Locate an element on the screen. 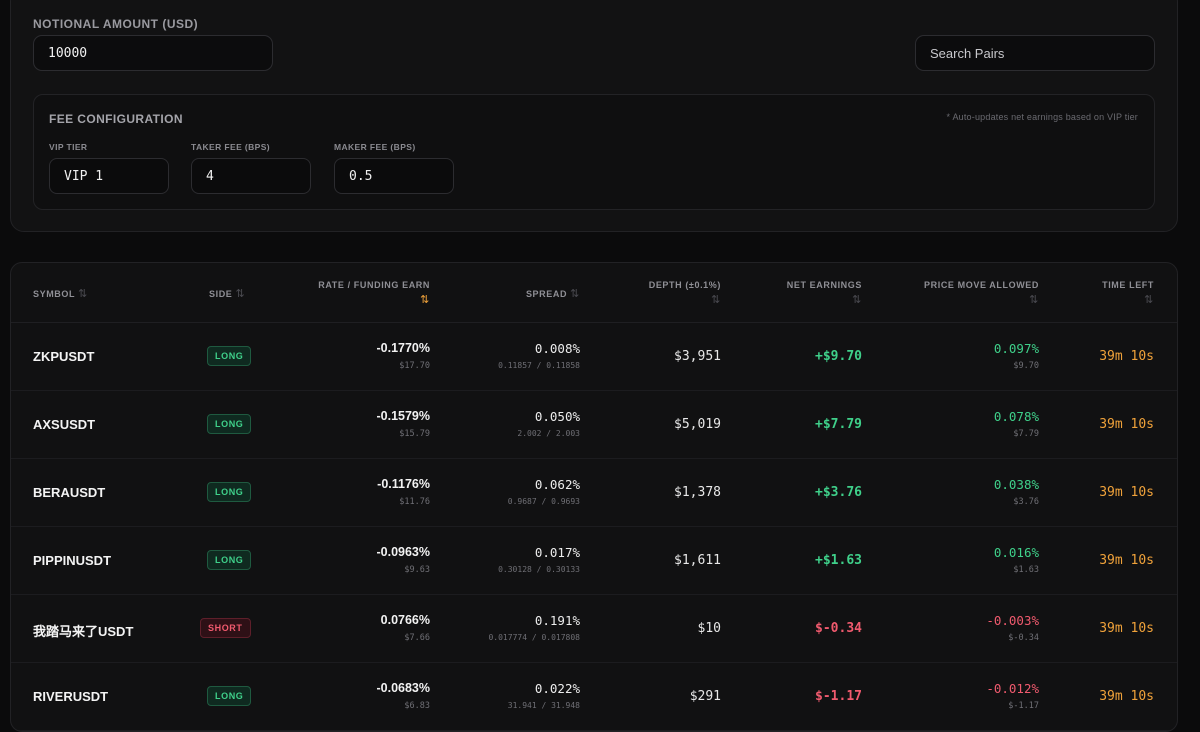  net-earnings: $-0.34 is located at coordinates (838, 628).